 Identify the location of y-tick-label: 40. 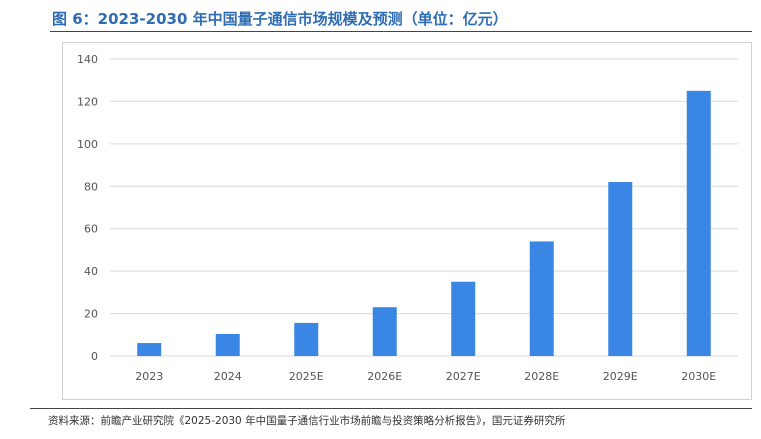
(91, 271).